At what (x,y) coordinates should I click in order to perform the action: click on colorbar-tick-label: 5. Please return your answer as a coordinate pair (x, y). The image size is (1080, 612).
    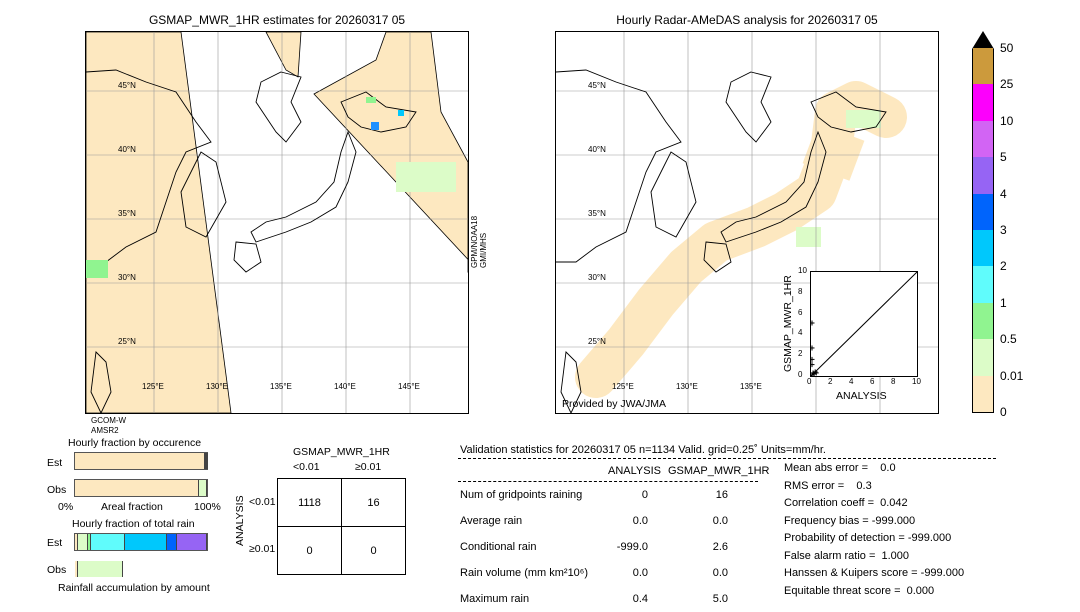
    Looking at the image, I should click on (1003, 157).